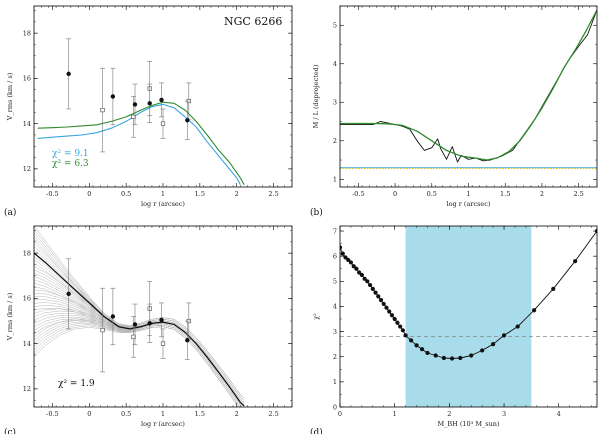 The width and height of the screenshot is (600, 434). What do you see at coordinates (335, 103) in the screenshot?
I see `y-tick-label: 3` at bounding box center [335, 103].